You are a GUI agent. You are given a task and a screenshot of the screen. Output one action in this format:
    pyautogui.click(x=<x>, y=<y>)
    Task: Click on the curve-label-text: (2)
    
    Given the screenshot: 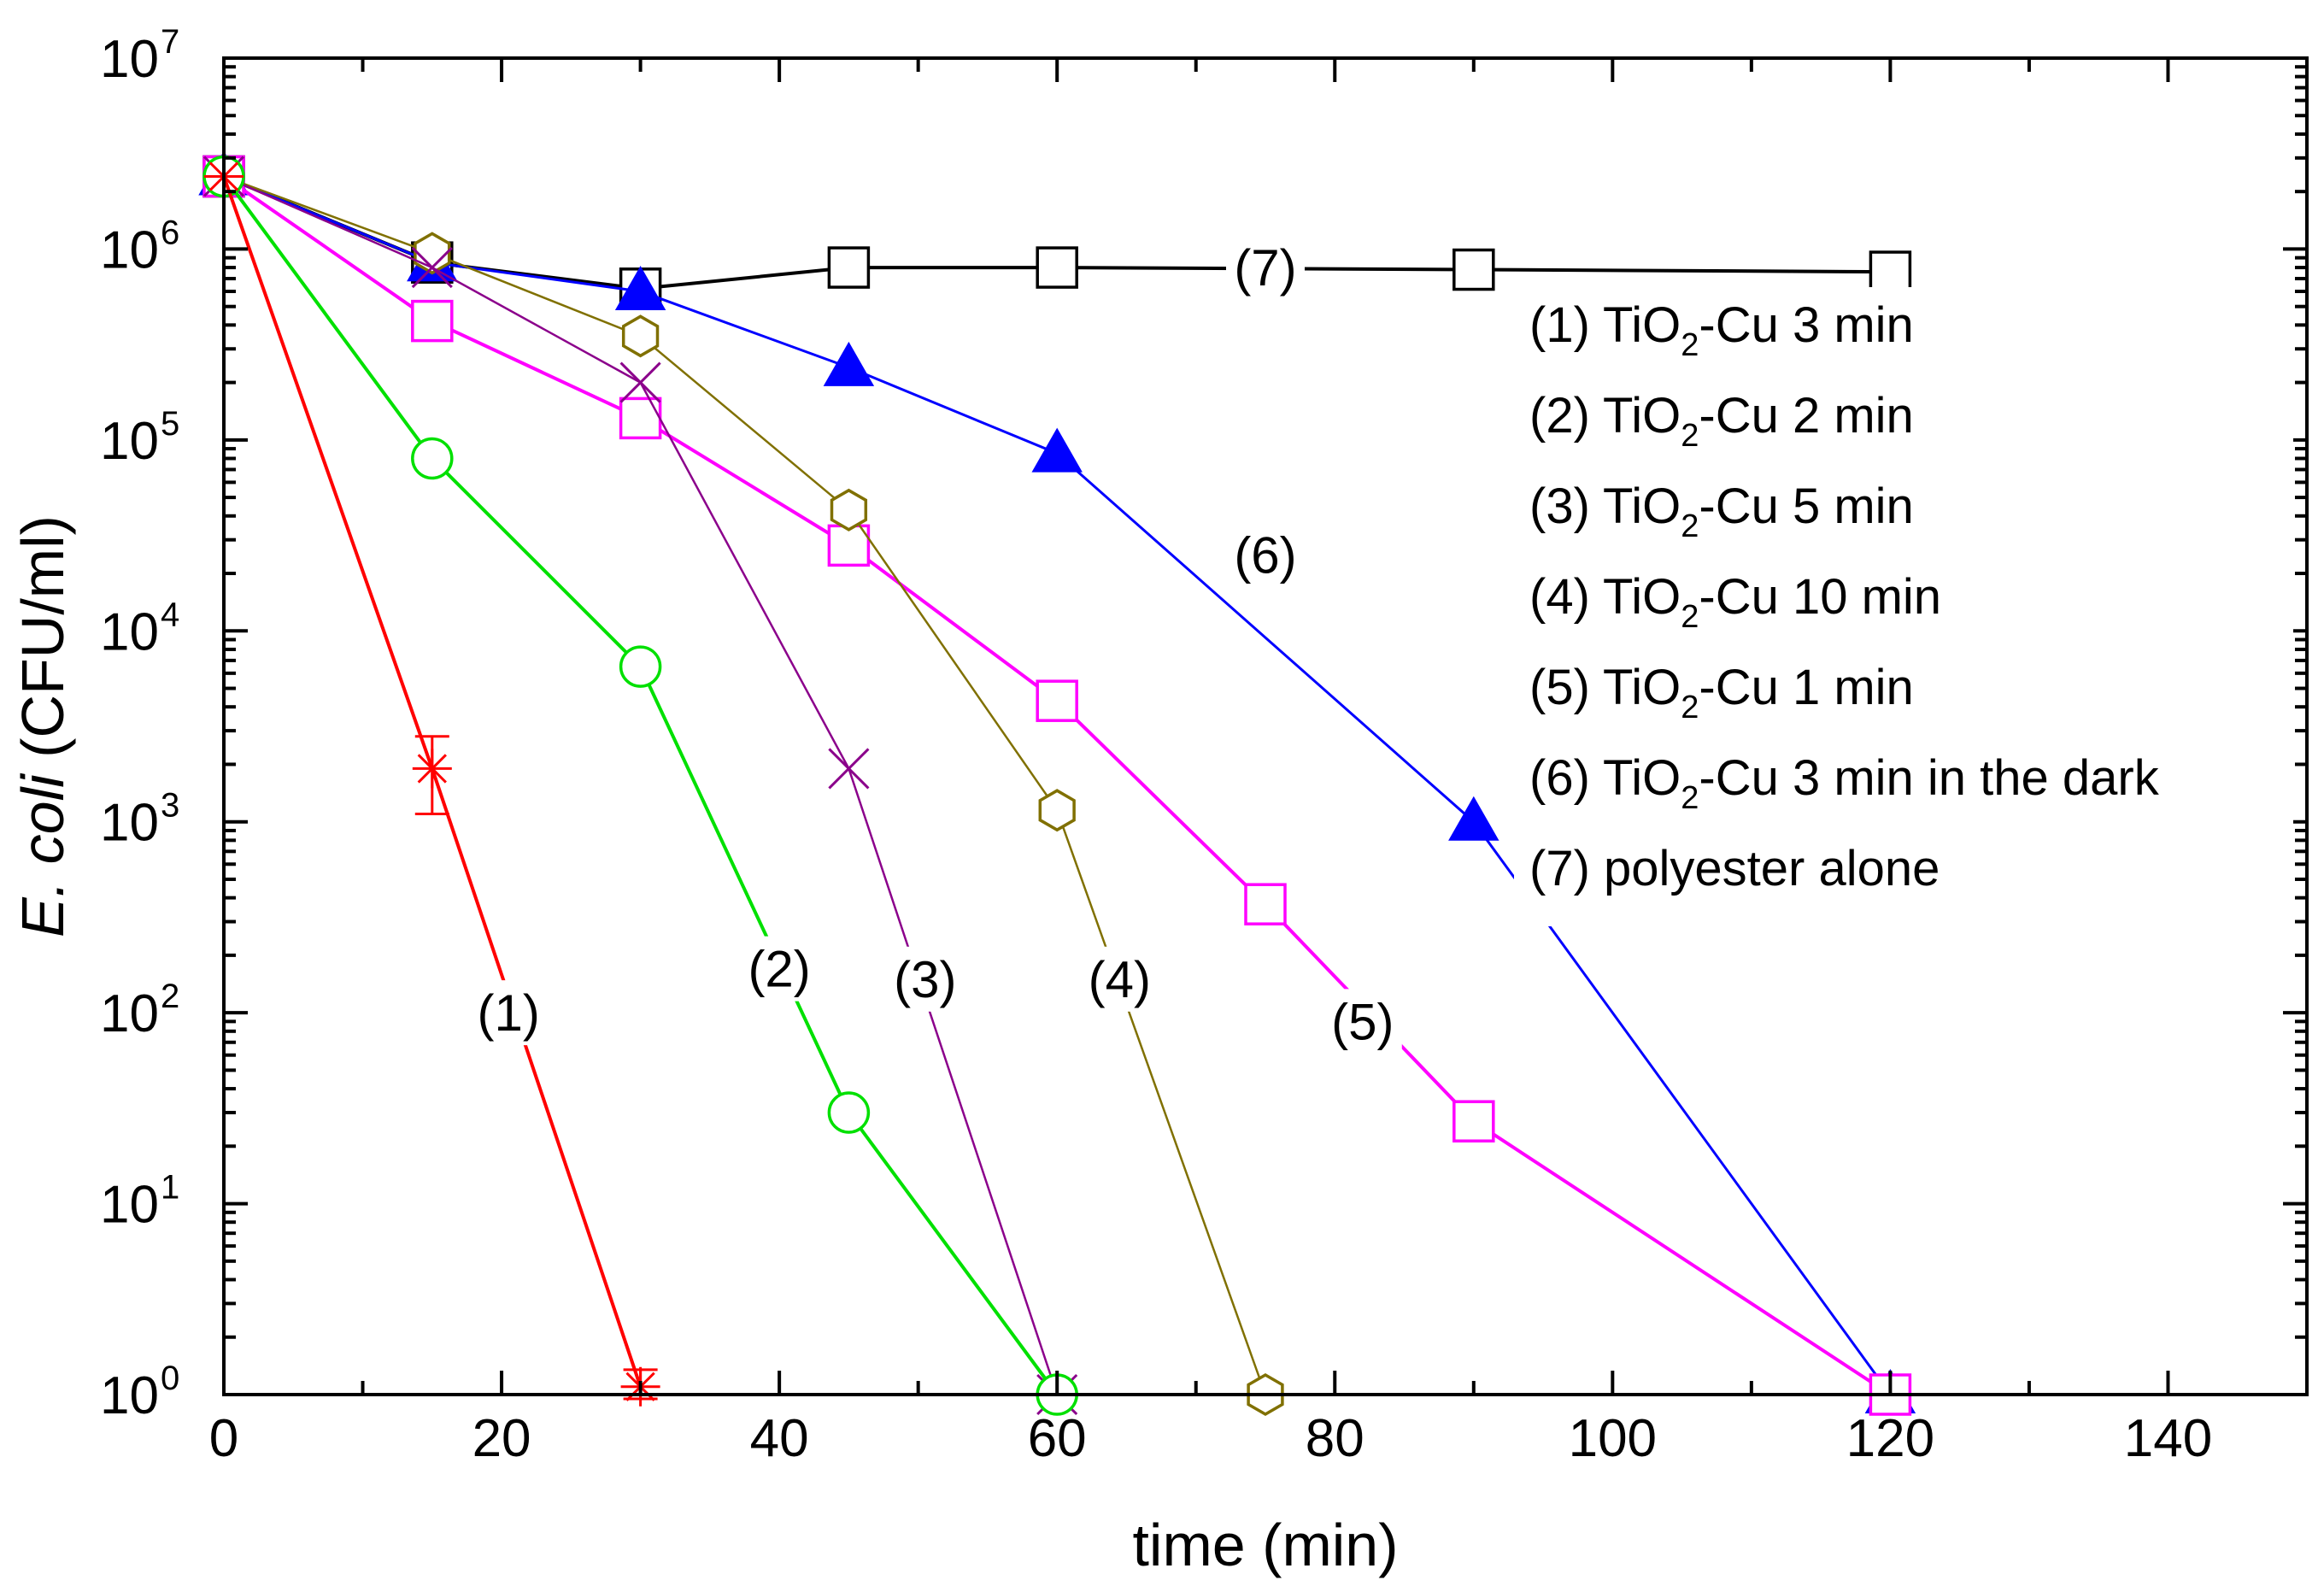 What is the action you would take?
    pyautogui.click(x=779, y=969)
    